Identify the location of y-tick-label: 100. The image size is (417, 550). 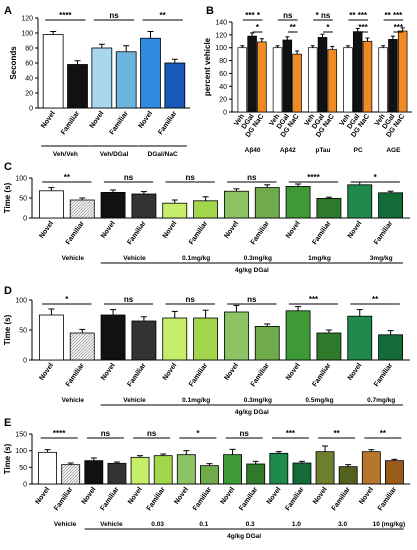
(21, 179).